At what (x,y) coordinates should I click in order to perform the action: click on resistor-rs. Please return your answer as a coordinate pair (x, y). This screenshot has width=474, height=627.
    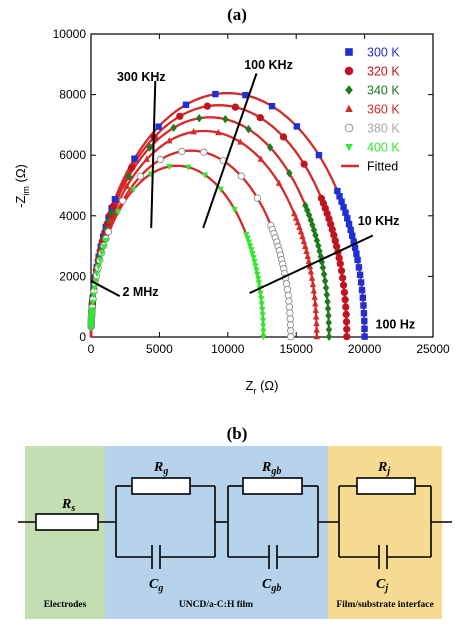
    Looking at the image, I should click on (67, 522).